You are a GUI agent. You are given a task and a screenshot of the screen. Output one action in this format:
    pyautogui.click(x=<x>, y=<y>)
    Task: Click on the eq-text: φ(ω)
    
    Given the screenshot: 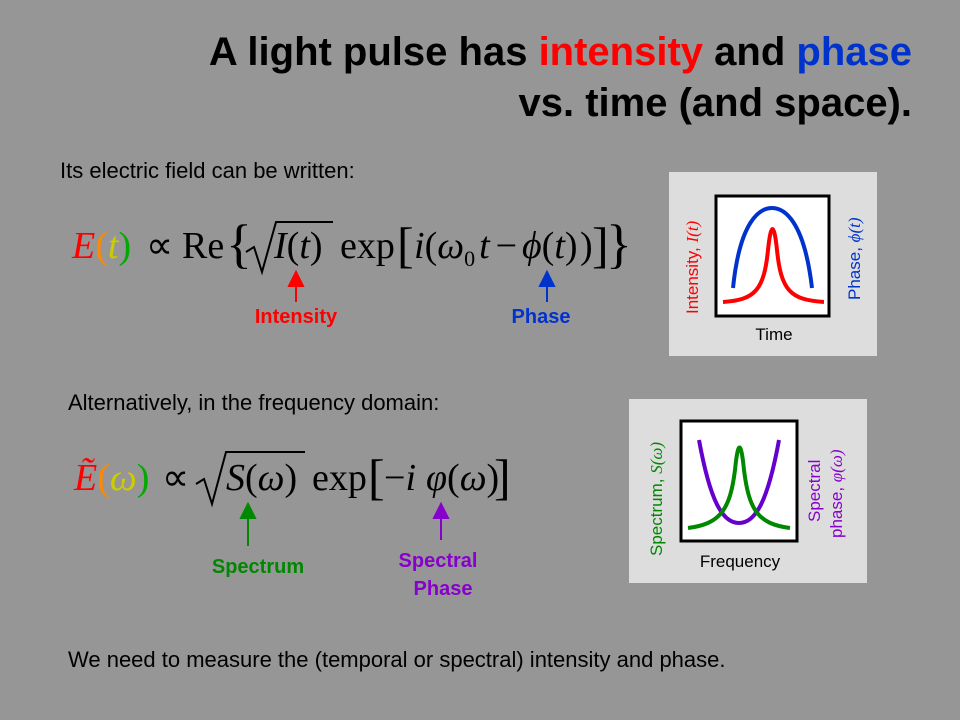 What is the action you would take?
    pyautogui.click(x=462, y=478)
    